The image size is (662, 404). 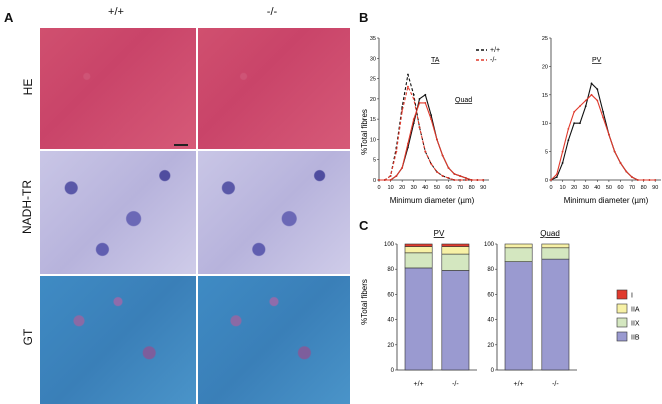 What do you see at coordinates (118, 88) in the screenshot?
I see `micrograph-he-wt` at bounding box center [118, 88].